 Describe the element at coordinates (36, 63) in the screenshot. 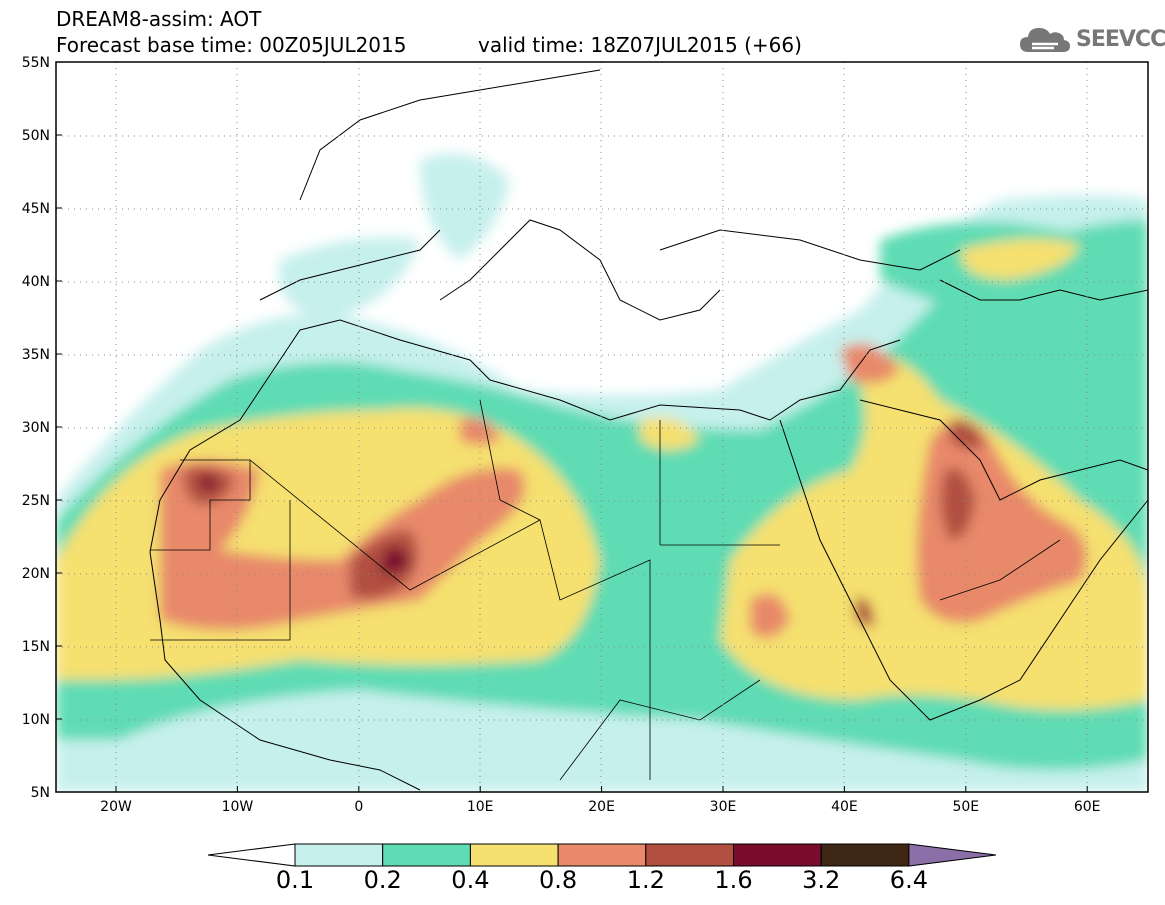

I see `lat-tick-label: 55N` at that location.